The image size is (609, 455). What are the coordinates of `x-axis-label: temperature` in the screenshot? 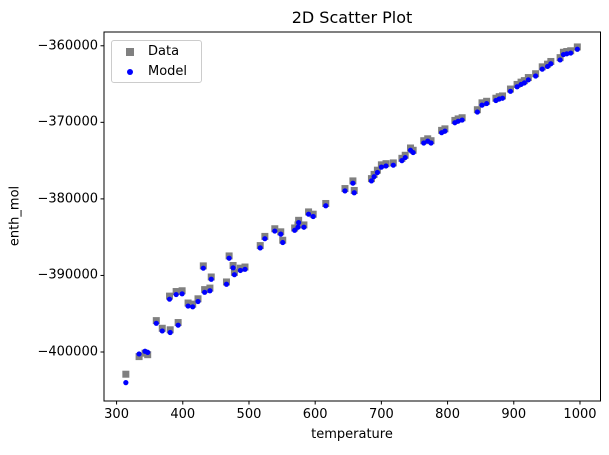 It's located at (352, 434).